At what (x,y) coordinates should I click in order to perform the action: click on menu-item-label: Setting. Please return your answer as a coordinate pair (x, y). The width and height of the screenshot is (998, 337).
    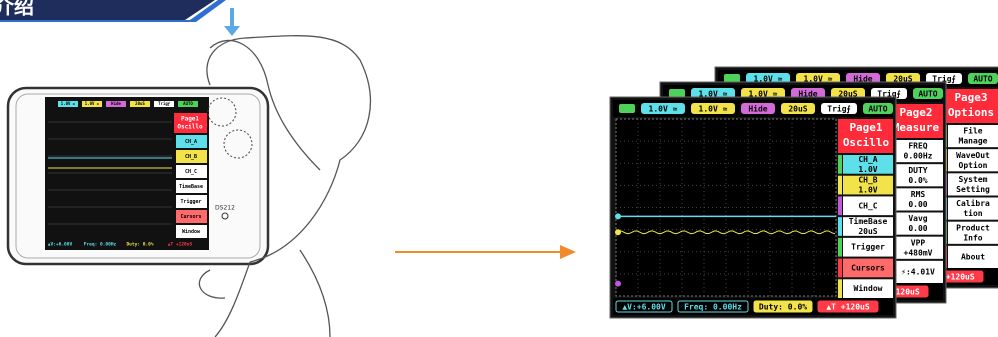
    Looking at the image, I should click on (973, 189).